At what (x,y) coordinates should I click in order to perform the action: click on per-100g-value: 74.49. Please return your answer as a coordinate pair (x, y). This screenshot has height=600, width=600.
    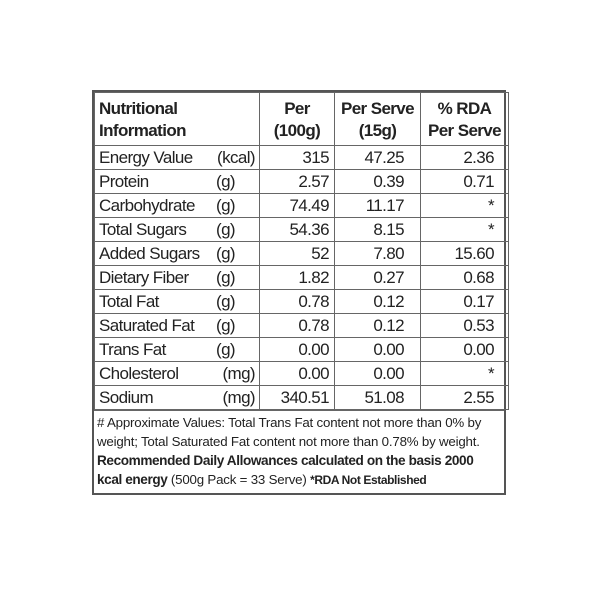
    Looking at the image, I should click on (297, 205).